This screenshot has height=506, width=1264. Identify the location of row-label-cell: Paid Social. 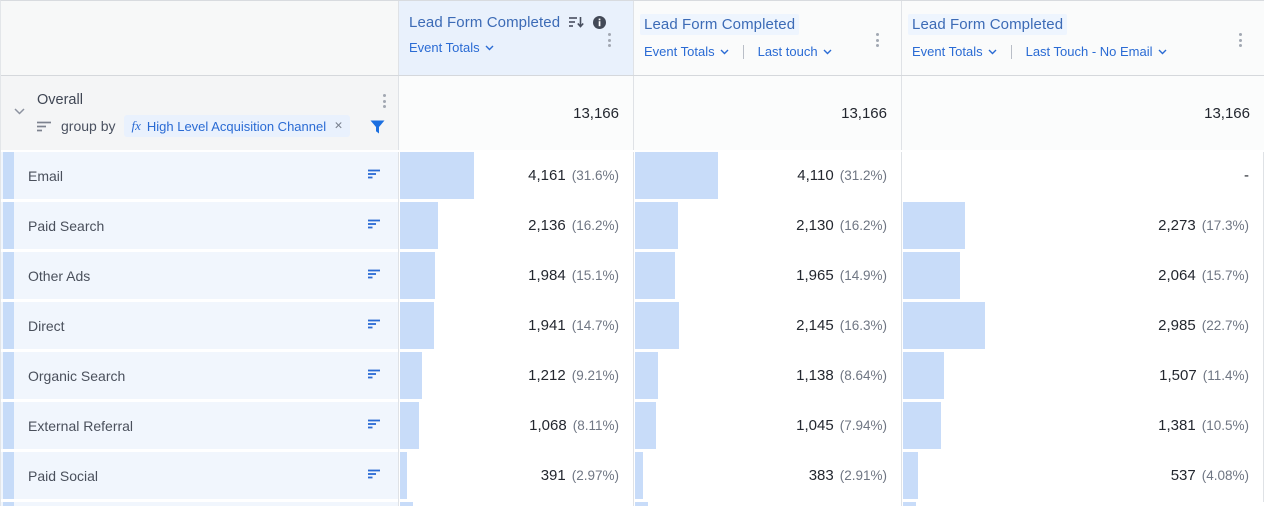
(200, 477).